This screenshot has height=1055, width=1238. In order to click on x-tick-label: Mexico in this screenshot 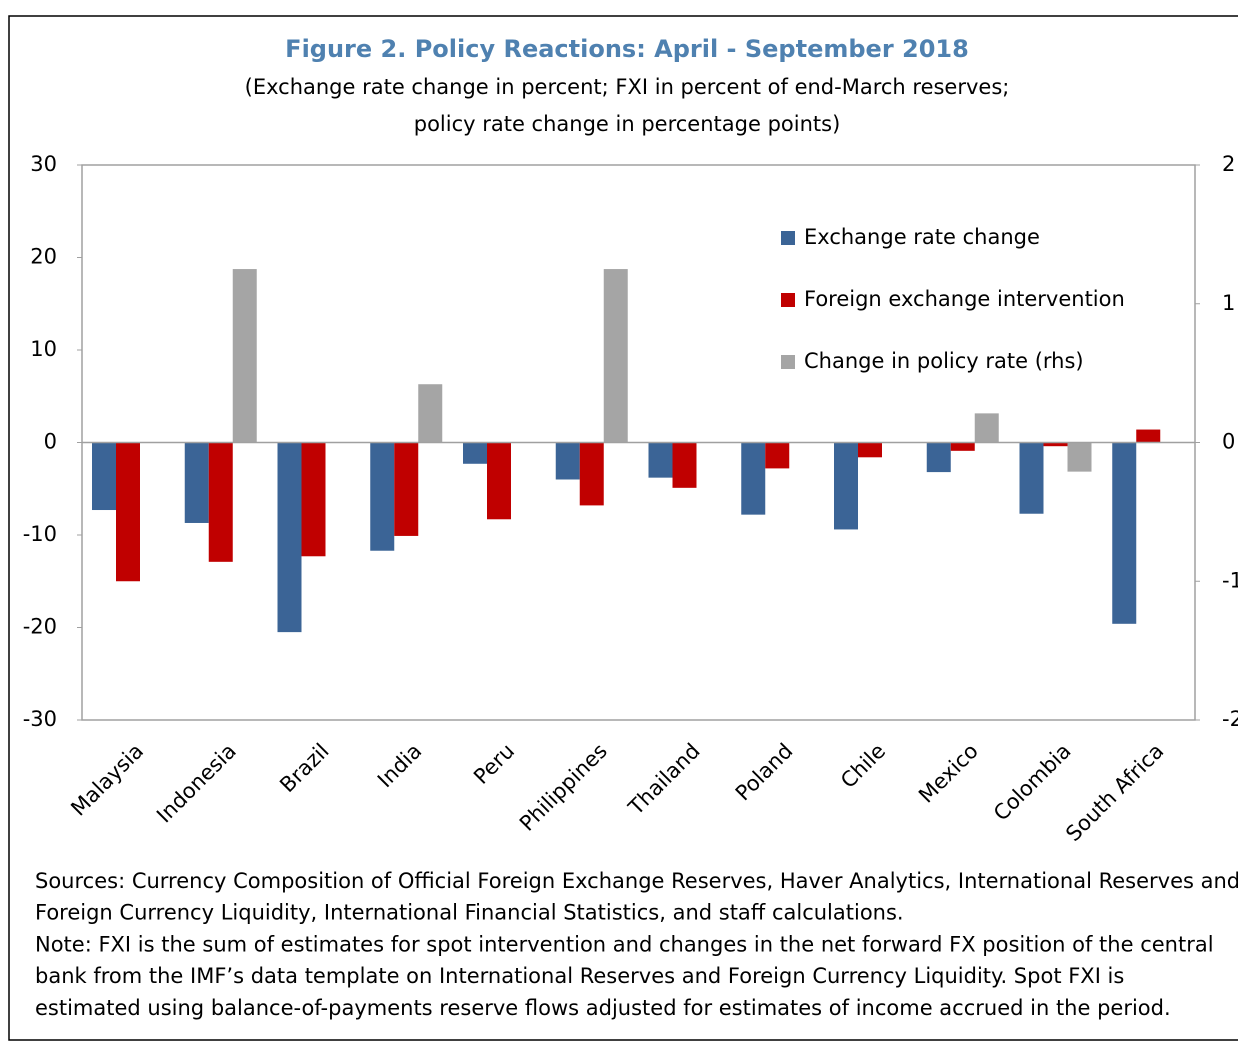, I will do `click(948, 773)`.